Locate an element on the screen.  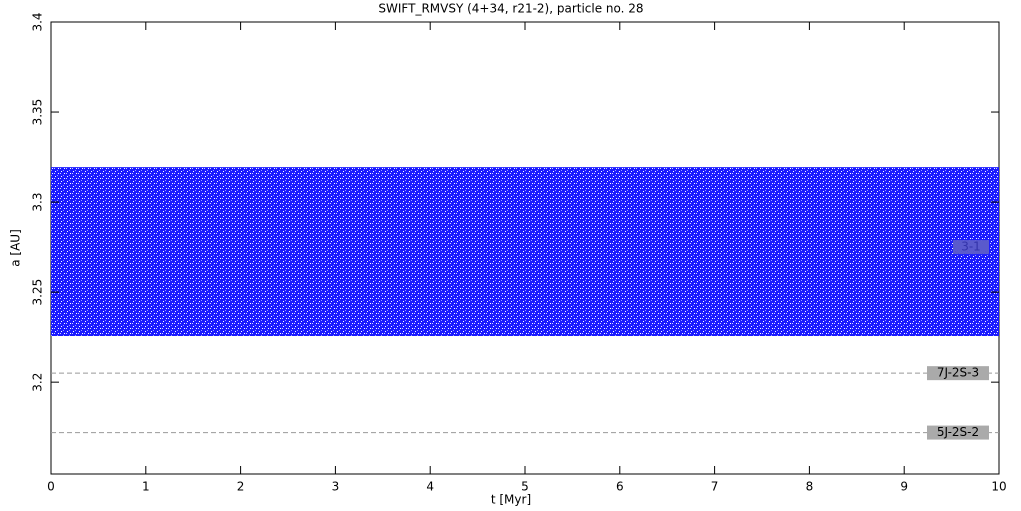
y-tick-label: 3.25 is located at coordinates (38, 292).